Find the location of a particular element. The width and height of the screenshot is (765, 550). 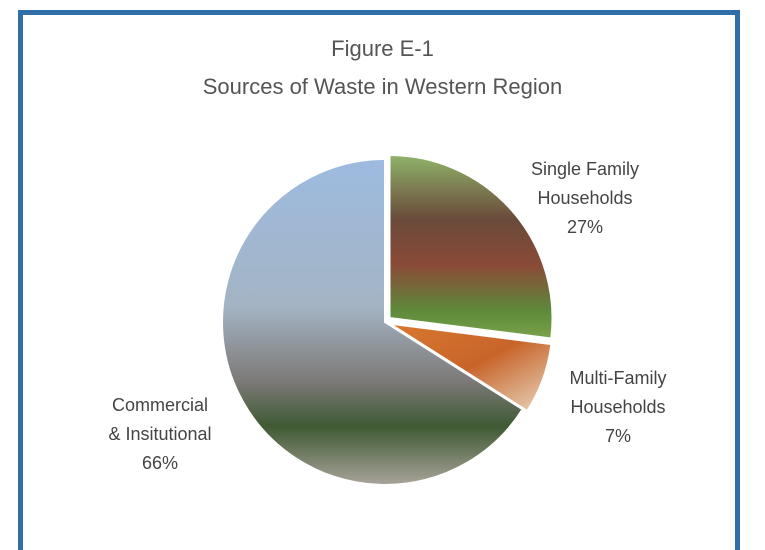

value-label: 27% is located at coordinates (585, 227).